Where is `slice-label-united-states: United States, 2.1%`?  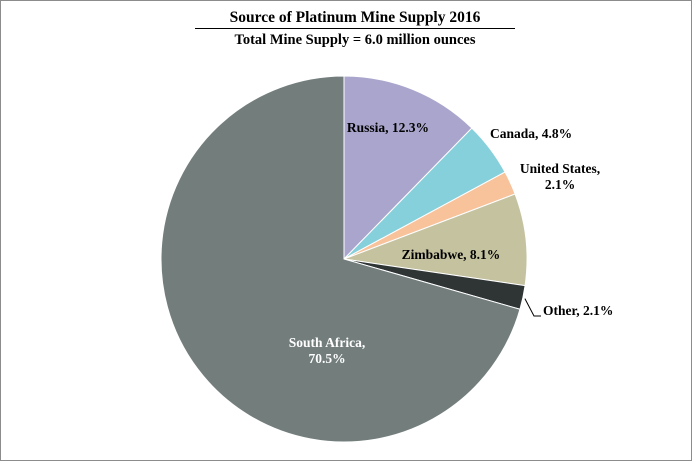
slice-label-united-states: United States, 2.1% is located at coordinates (560, 176).